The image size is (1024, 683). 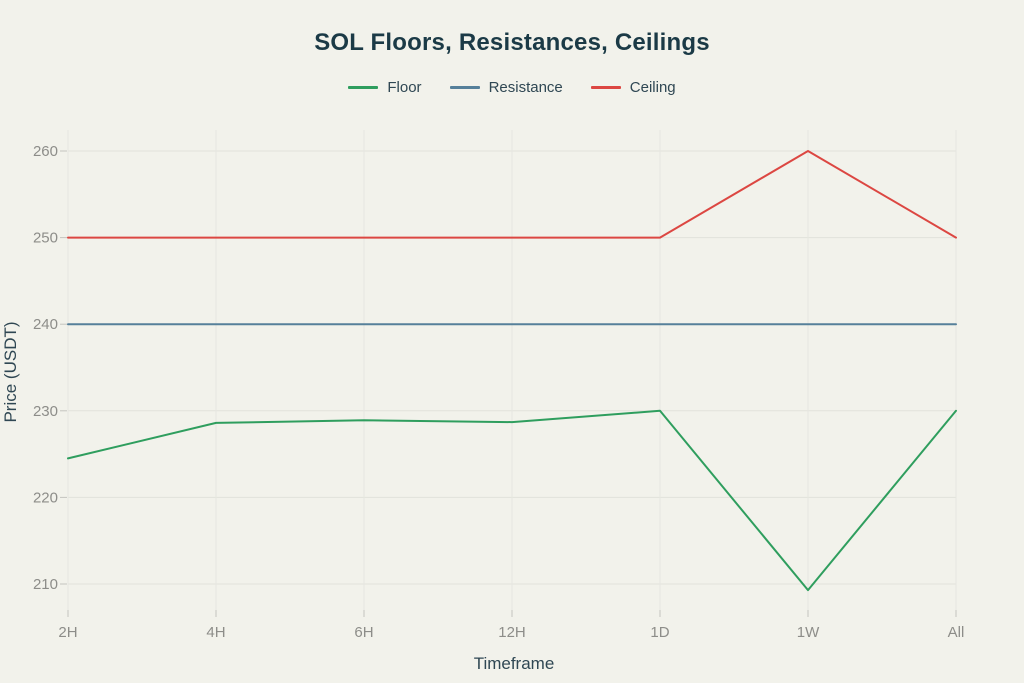 What do you see at coordinates (525, 87) in the screenshot?
I see `legend-label-resistance: Resistance` at bounding box center [525, 87].